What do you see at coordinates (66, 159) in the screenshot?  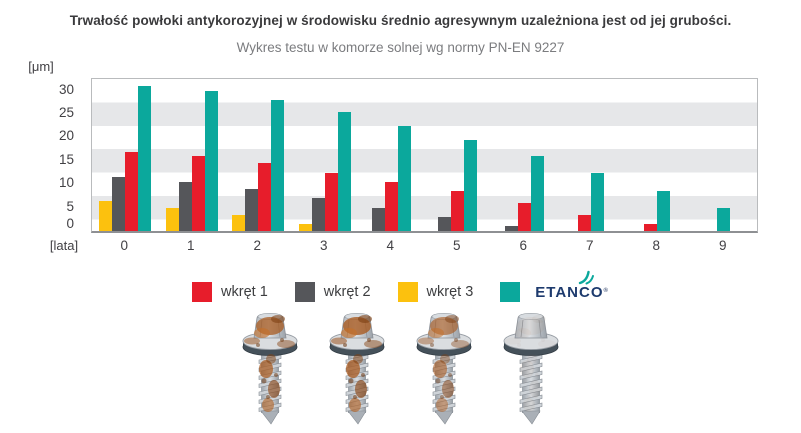 I see `y-tick-15: 15` at bounding box center [66, 159].